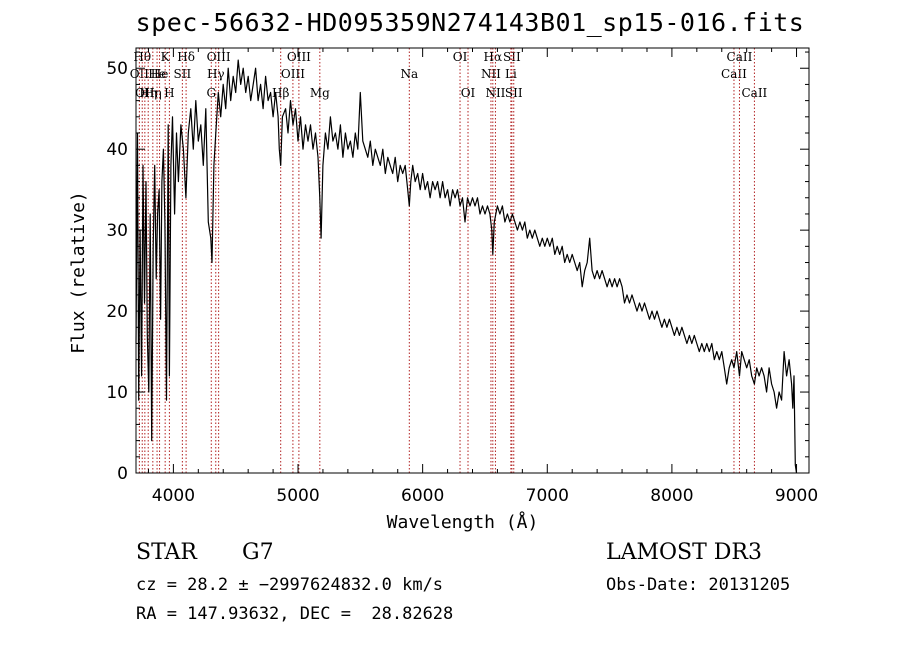  I want to click on line-label-8: H, so click(169, 93).